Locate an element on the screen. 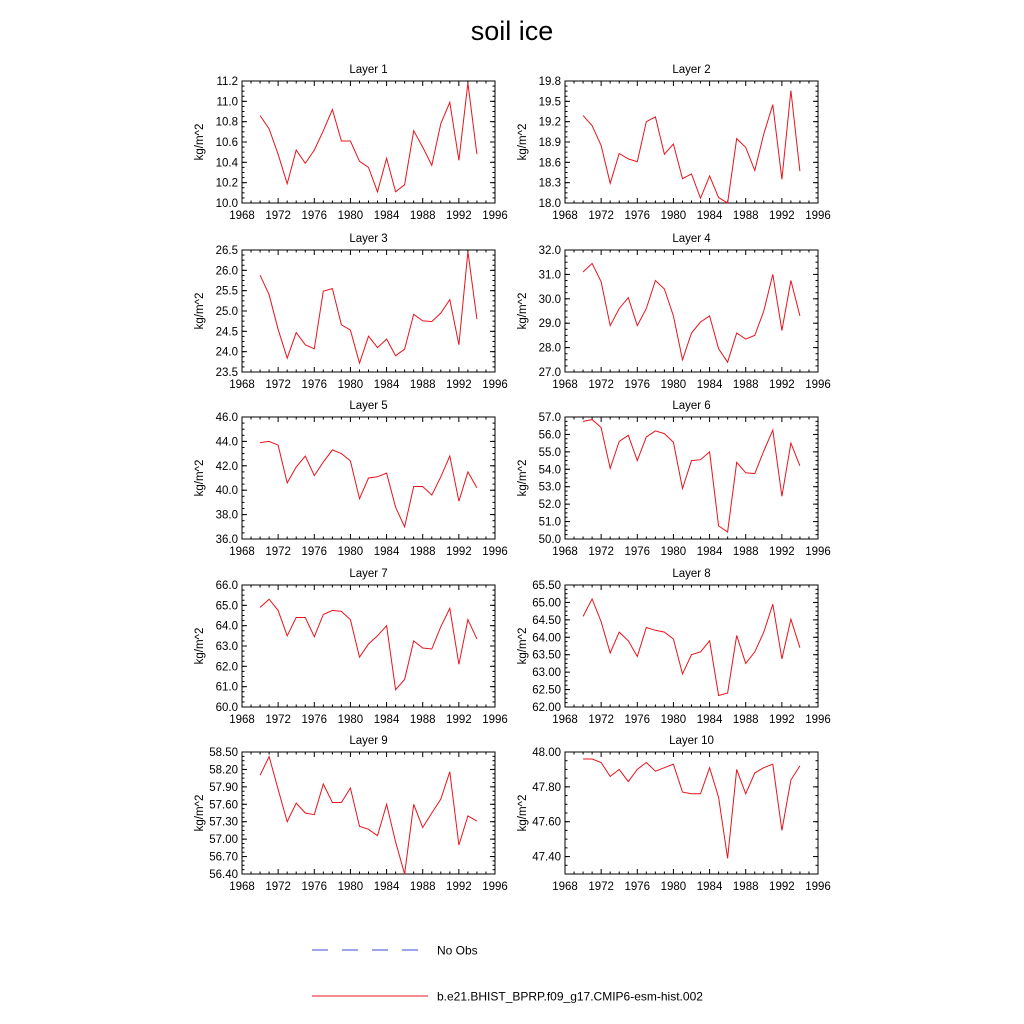 Image resolution: width=1024 pixels, height=1024 pixels. panel-title: Layer 7 is located at coordinates (368, 574).